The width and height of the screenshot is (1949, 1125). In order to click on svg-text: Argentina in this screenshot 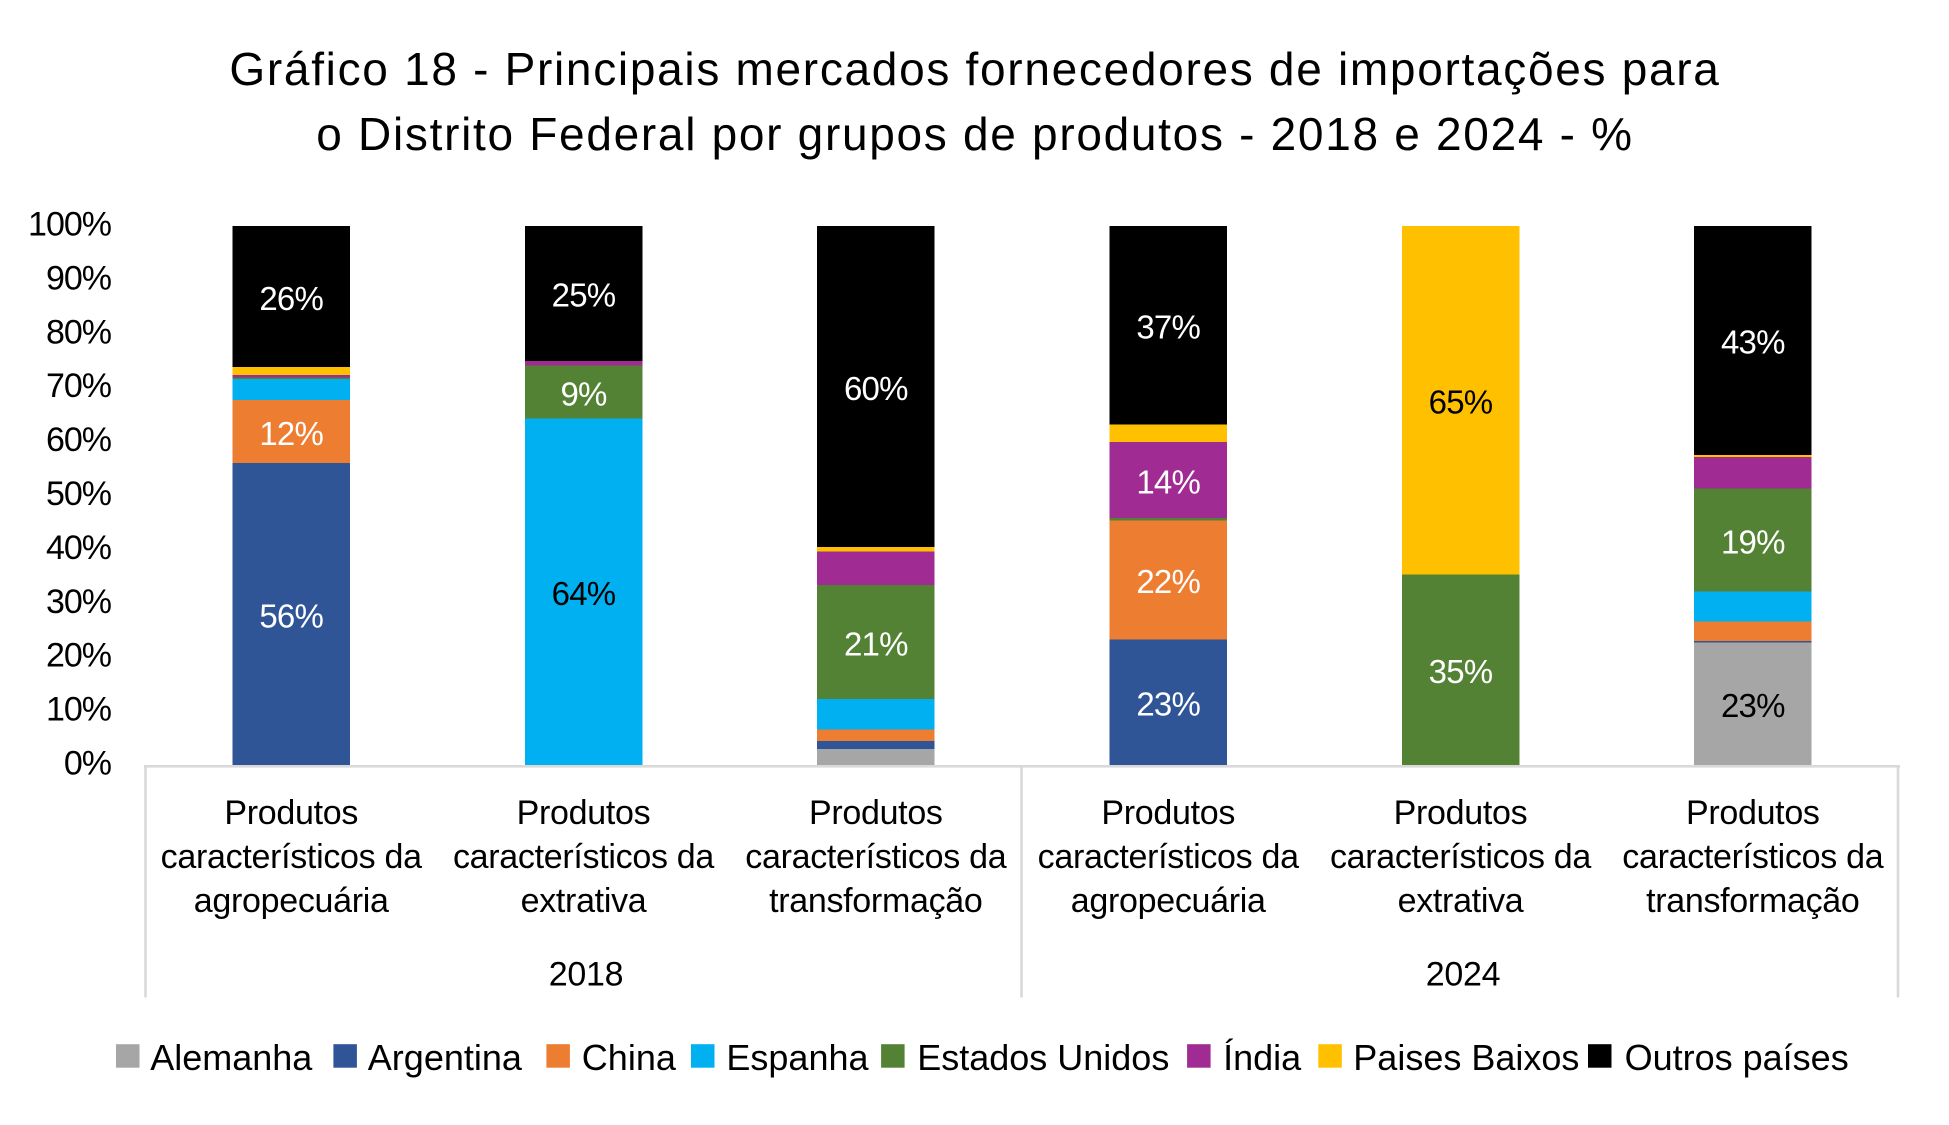, I will do `click(445, 1057)`.